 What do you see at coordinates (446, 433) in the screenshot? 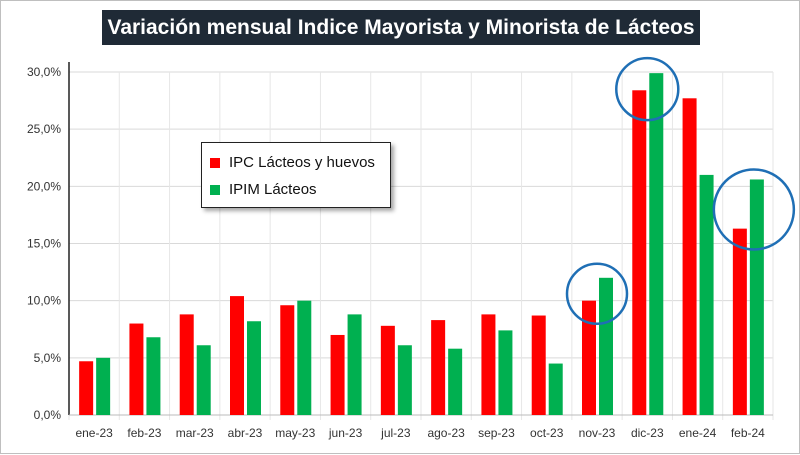
I see `x-tick-label: ago-23` at bounding box center [446, 433].